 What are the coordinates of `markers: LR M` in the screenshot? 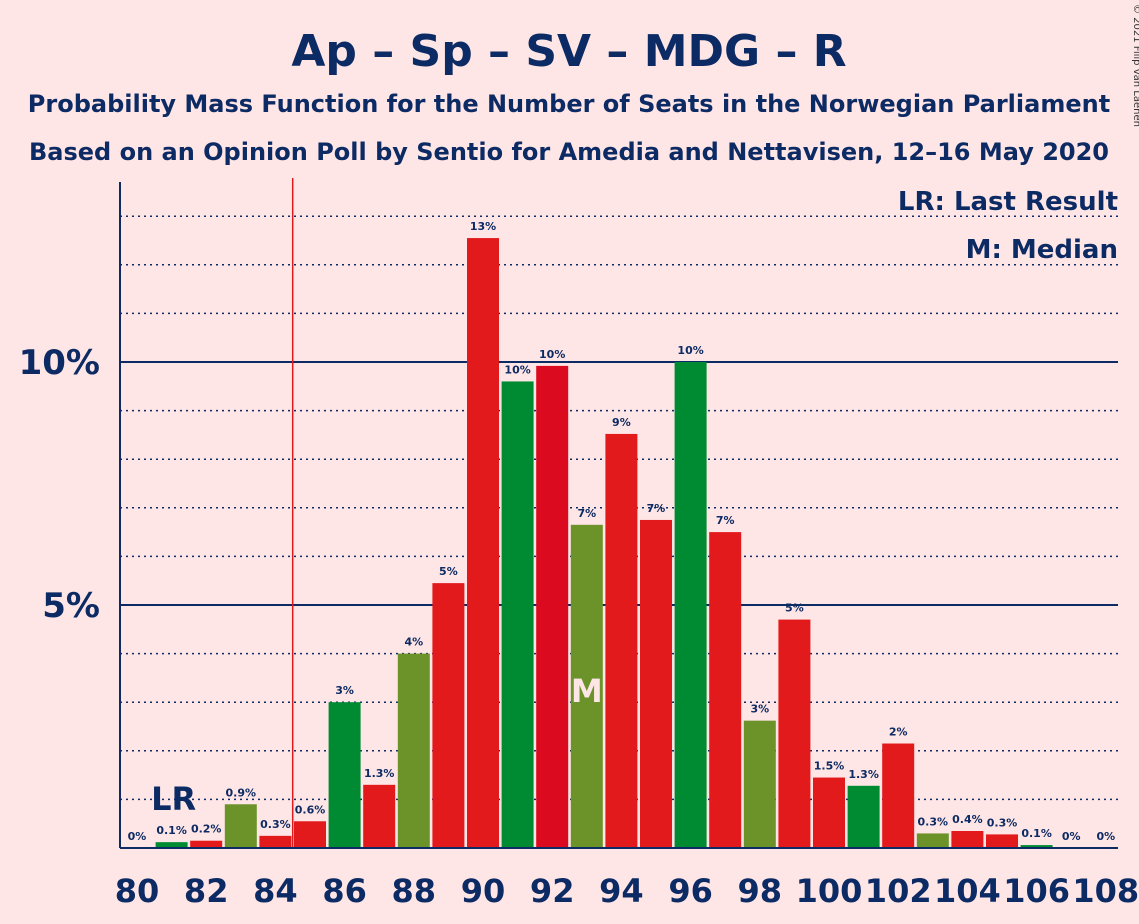 It's located at (377, 745).